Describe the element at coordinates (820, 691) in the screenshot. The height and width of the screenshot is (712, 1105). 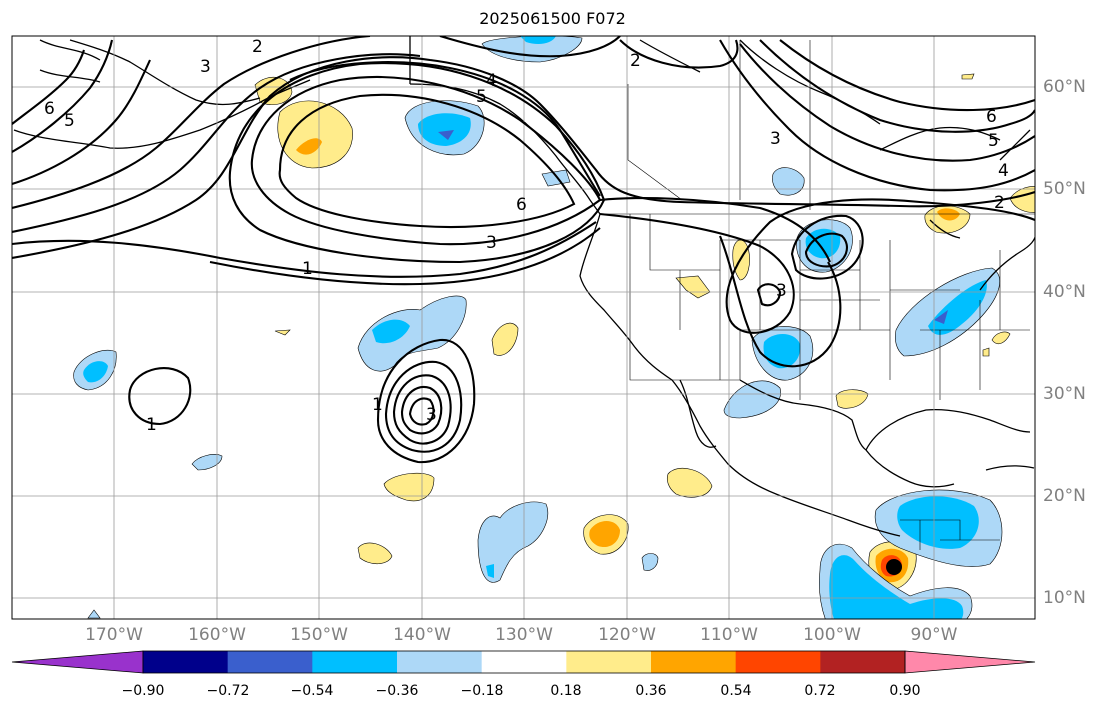
I see `colorbar-tick: 0.72` at that location.